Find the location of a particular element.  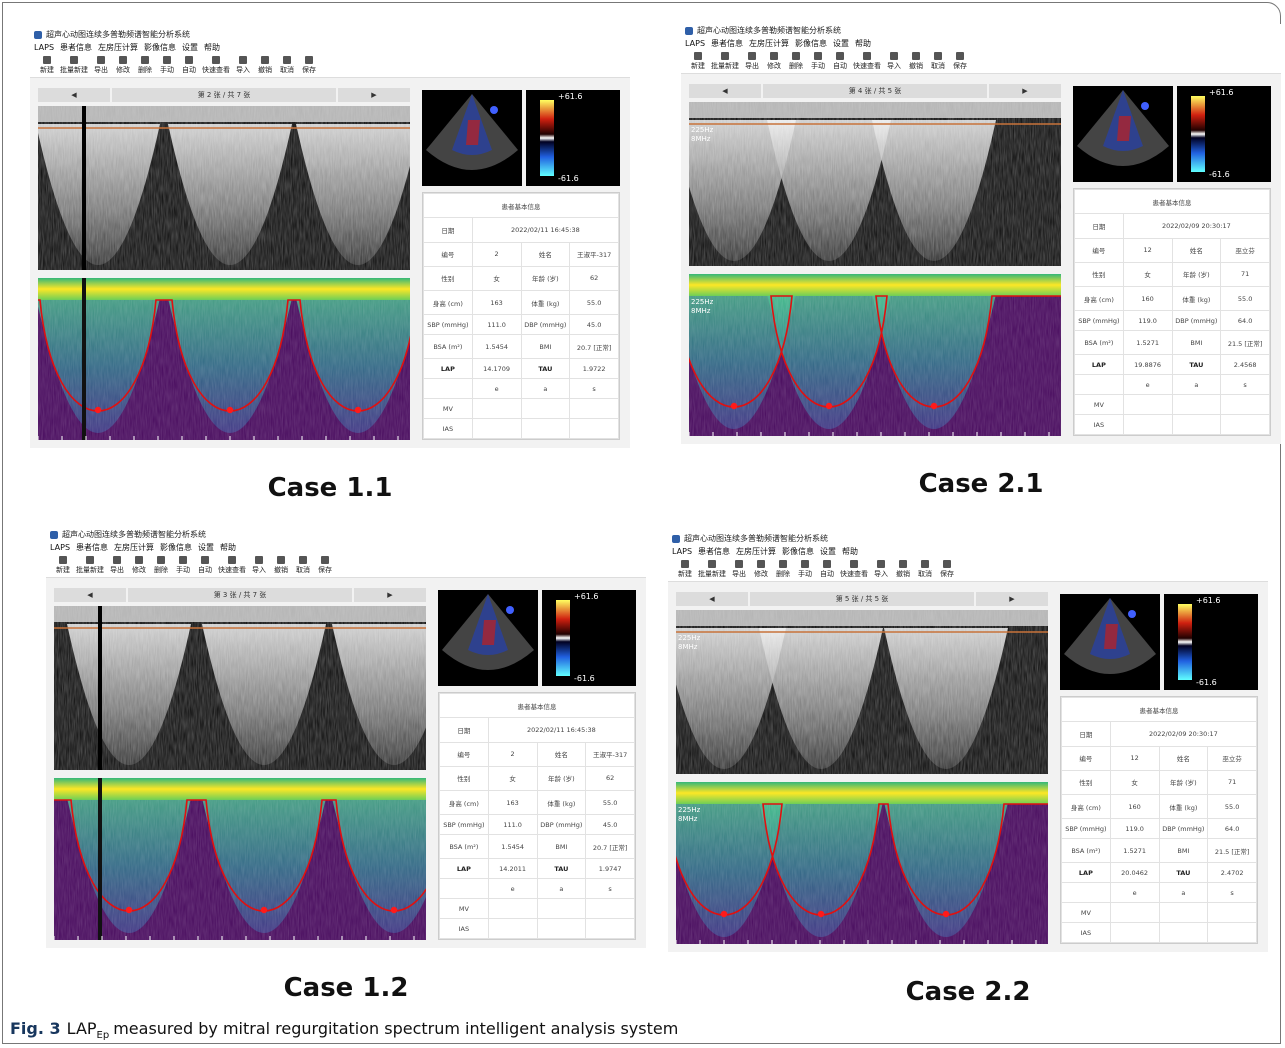

table-cell: 2.4702 is located at coordinates (1232, 873).